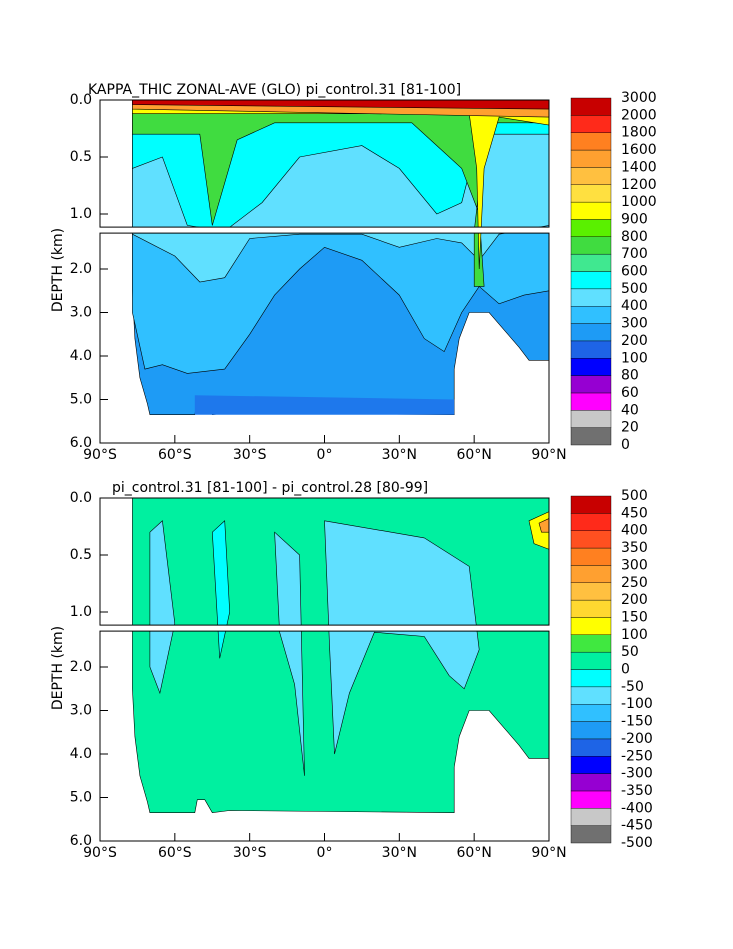 This screenshot has width=733, height=949. Describe the element at coordinates (637, 722) in the screenshot. I see `colorbar-label: -150` at that location.